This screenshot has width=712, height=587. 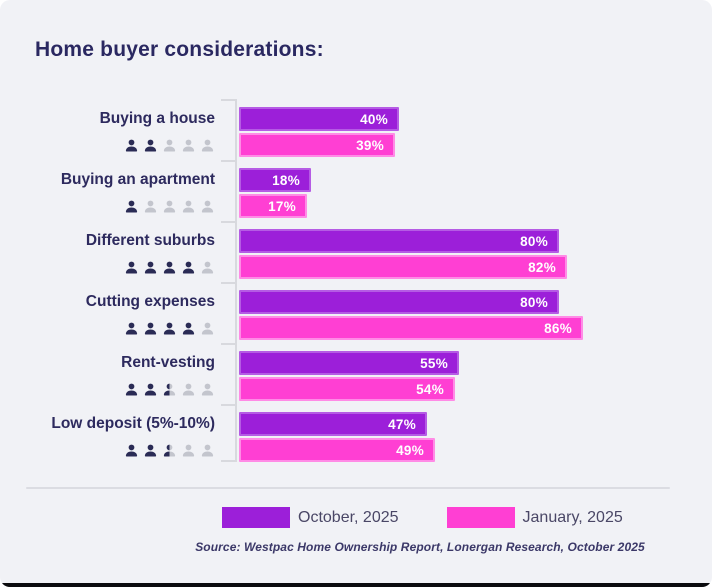 I want to click on category-label: Low deposit (5%-10%), so click(x=133, y=423).